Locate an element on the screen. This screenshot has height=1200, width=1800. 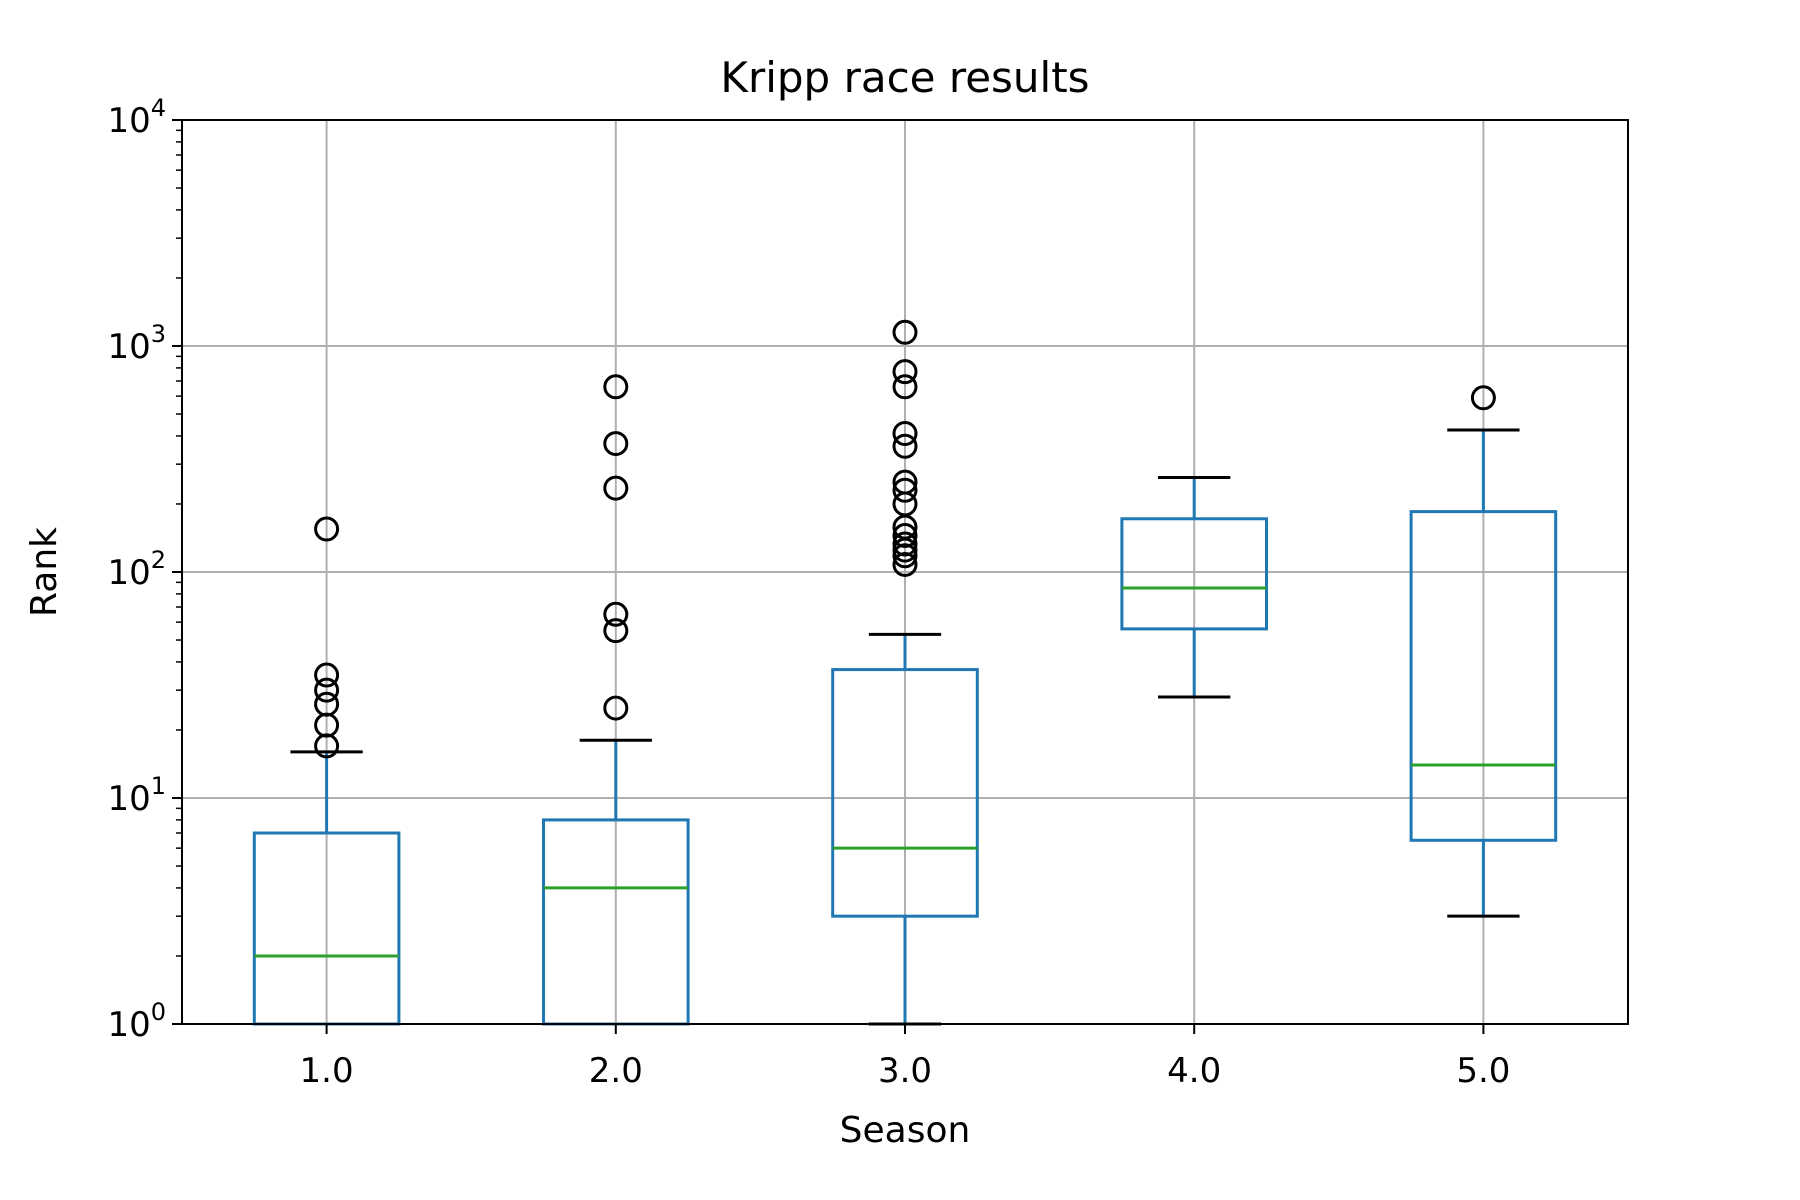
chart-title: Kripp race results is located at coordinates (904, 77).